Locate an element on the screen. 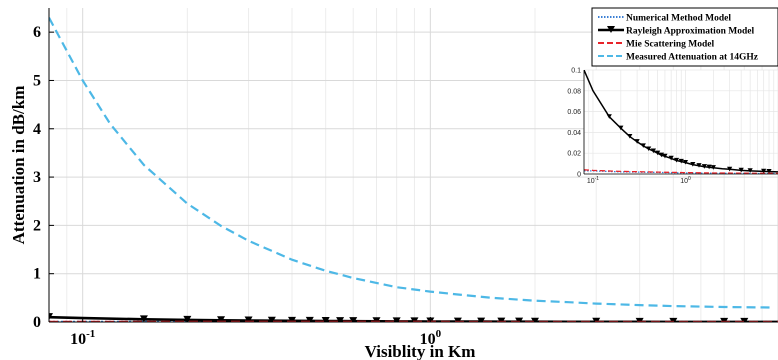 Image resolution: width=778 pixels, height=360 pixels. x-tick-label-exponent: 0 is located at coordinates (439, 334).